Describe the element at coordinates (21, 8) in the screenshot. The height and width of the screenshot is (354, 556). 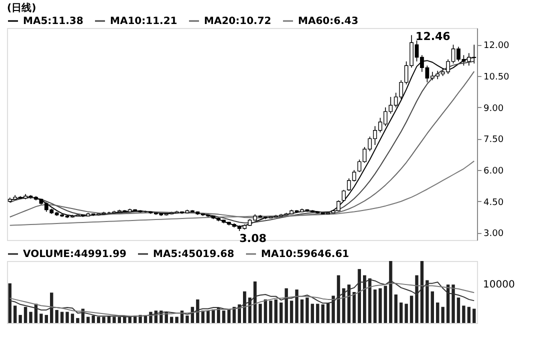
I see `chart-title: (日线)` at that location.